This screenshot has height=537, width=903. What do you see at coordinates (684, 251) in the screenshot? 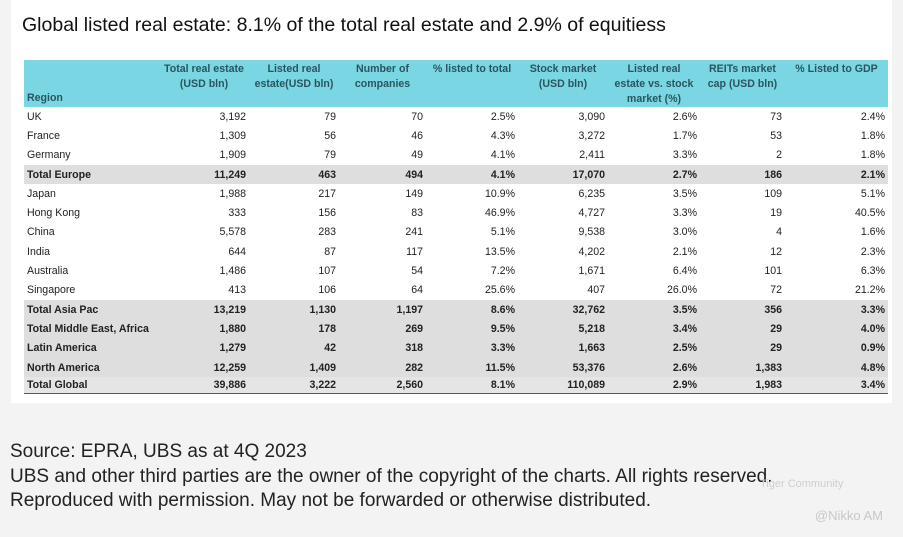
I see `value-cell: 2.1%` at bounding box center [684, 251].